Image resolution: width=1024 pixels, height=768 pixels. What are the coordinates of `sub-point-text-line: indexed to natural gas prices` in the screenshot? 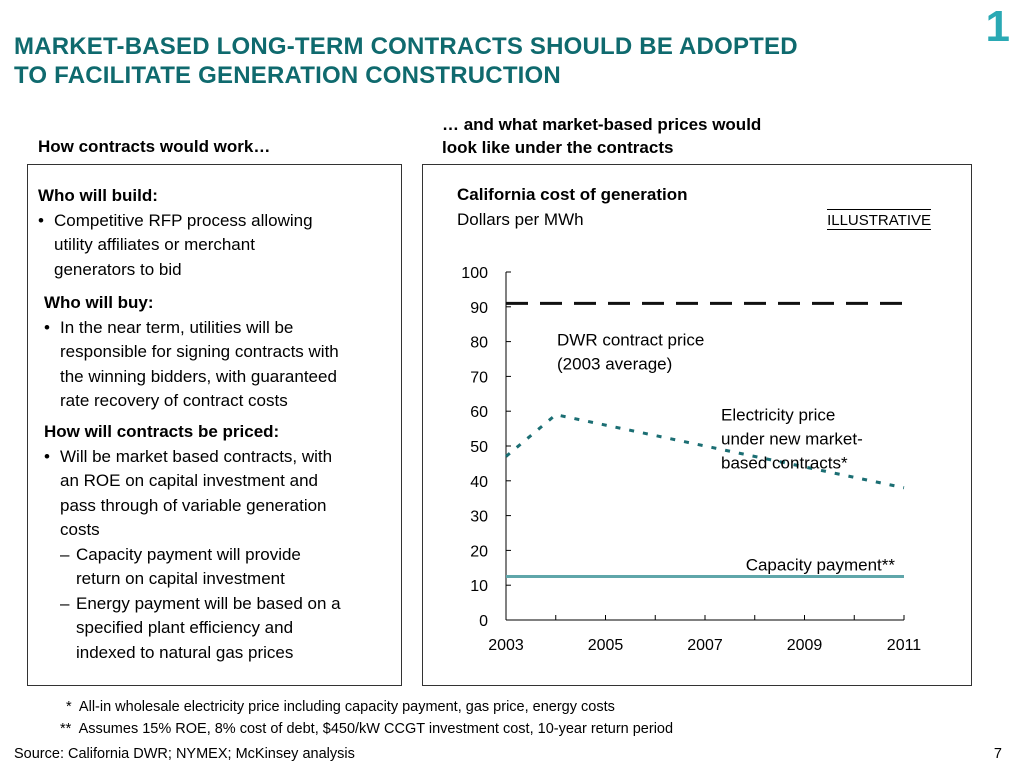 It's located at (185, 652).